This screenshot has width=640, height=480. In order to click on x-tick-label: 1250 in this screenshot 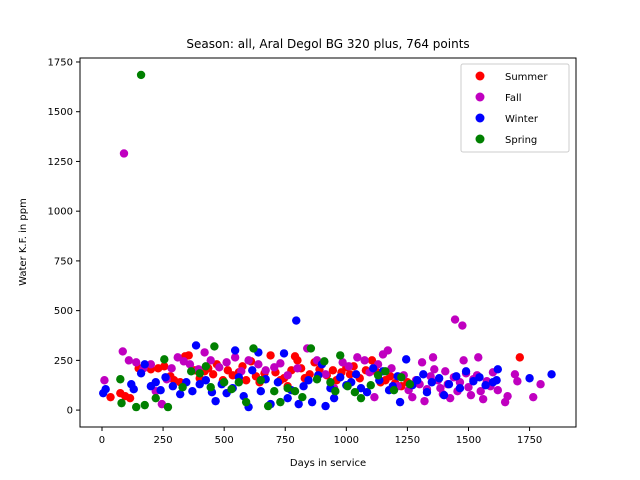, I will do `click(407, 440)`.